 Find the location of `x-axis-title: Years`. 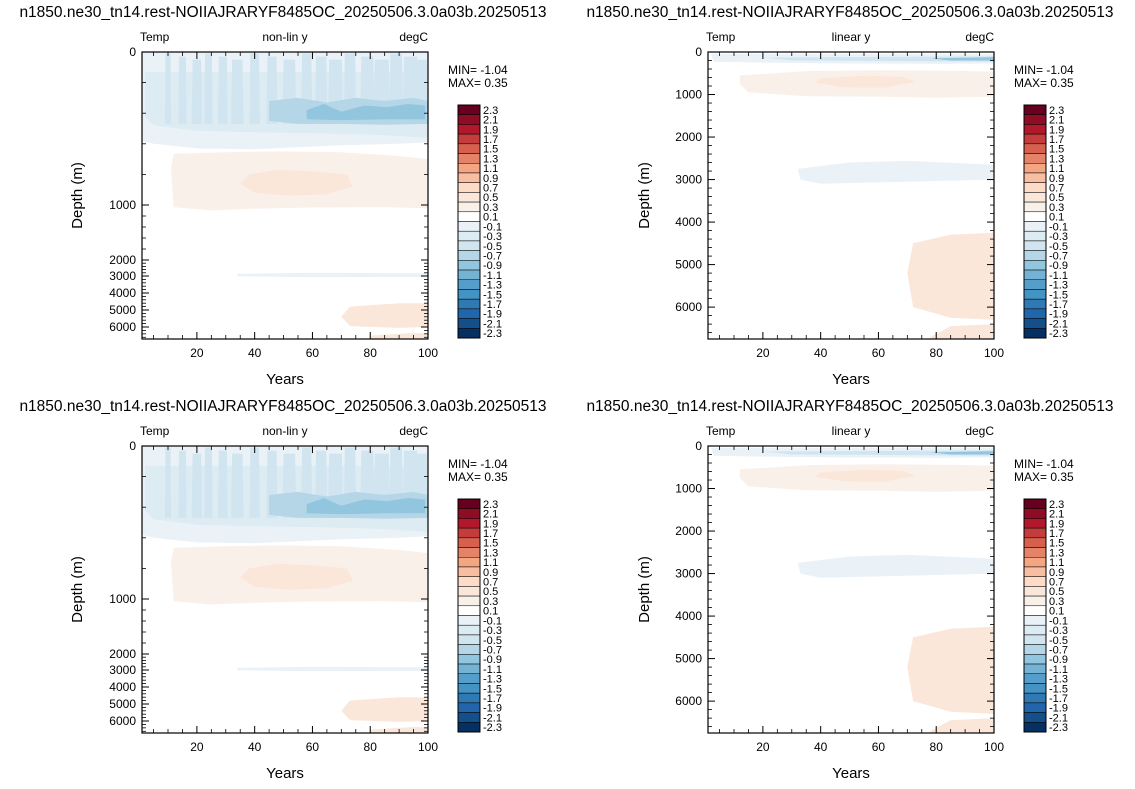

x-axis-title: Years is located at coordinates (851, 773).